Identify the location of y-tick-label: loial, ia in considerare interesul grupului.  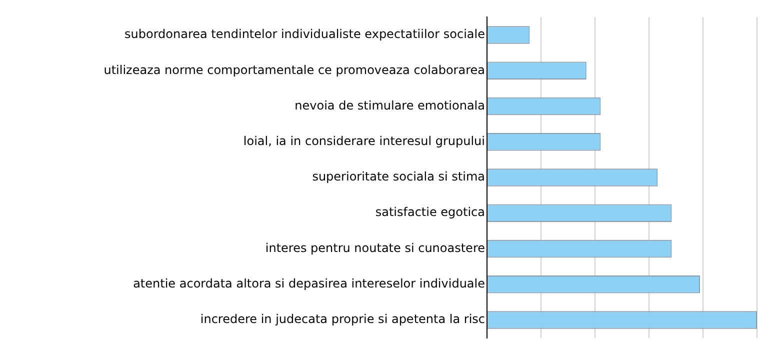
(364, 141).